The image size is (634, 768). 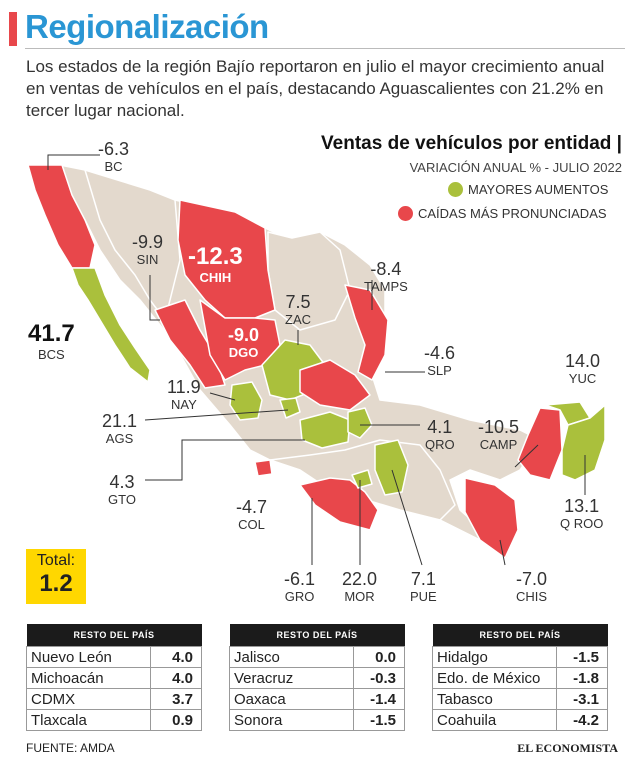 I want to click on label-camp: -10.5 CAMP, so click(x=499, y=434).